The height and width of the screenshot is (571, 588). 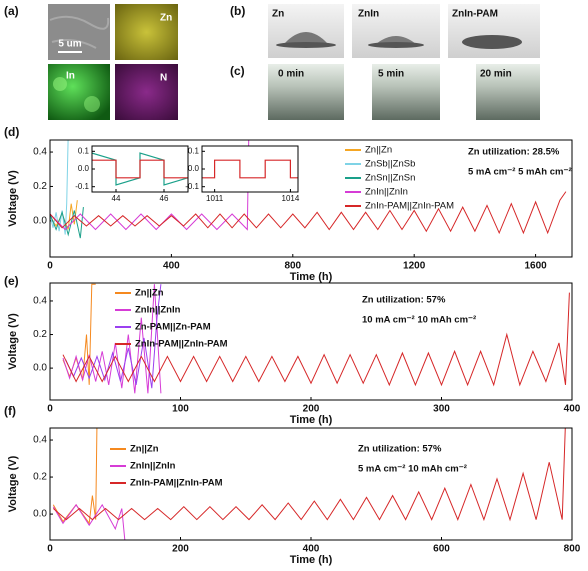 What do you see at coordinates (69, 44) in the screenshot?
I see `scale-label: 5 um` at bounding box center [69, 44].